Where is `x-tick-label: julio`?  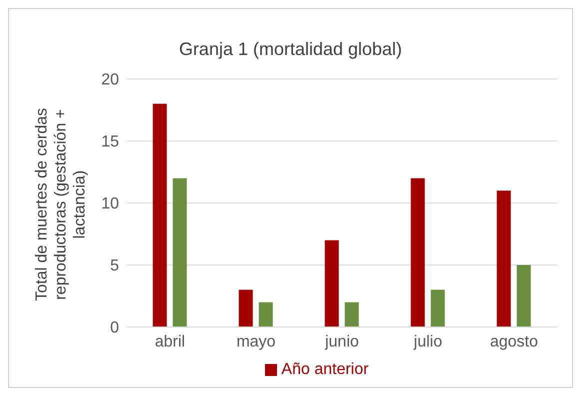
x-tick-label: julio is located at coordinates (427, 341).